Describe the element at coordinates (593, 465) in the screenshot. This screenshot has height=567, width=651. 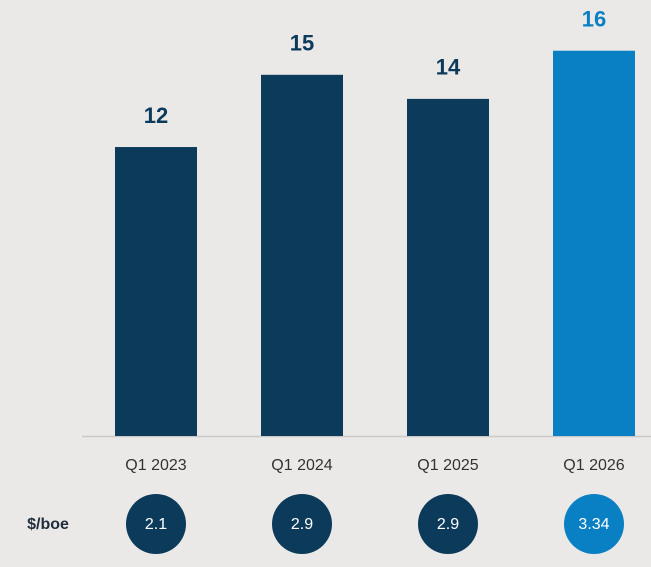
I see `x-tick-label: Q1 2026` at that location.